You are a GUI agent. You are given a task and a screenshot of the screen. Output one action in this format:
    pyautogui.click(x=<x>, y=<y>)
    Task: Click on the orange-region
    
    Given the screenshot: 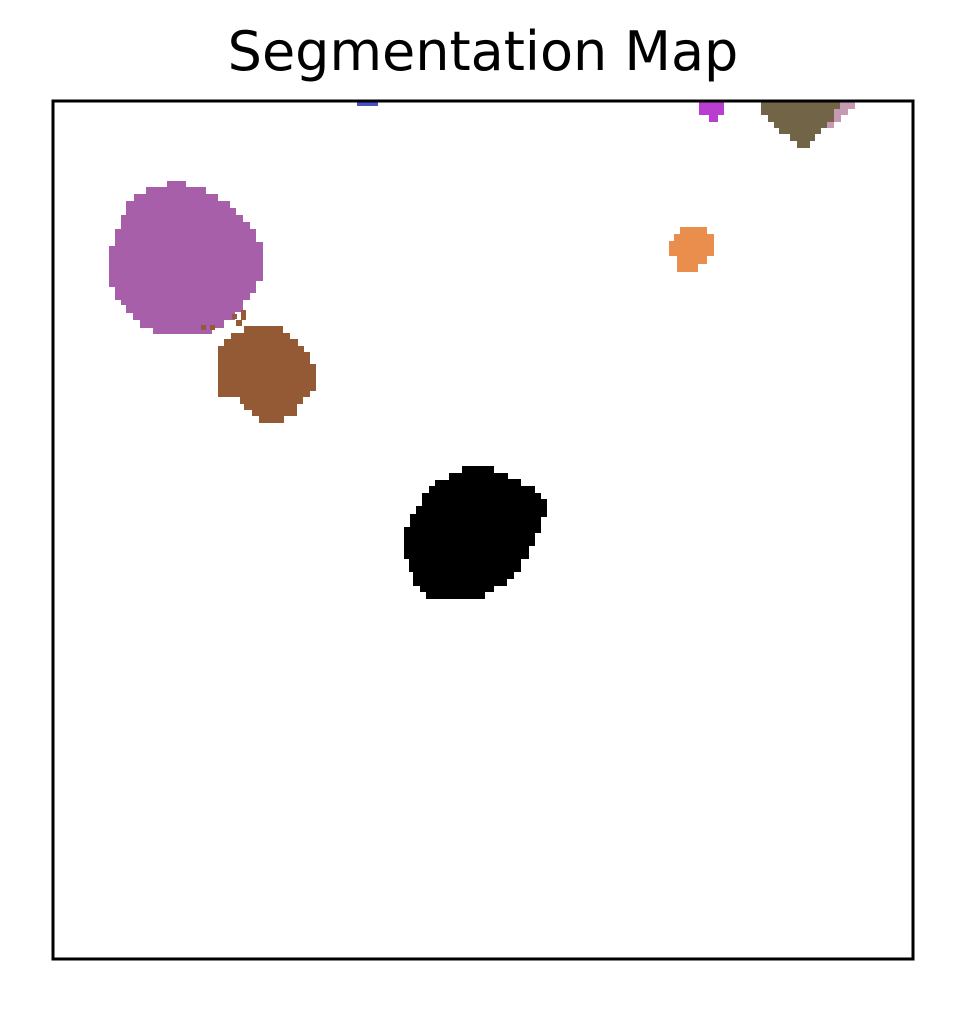 What is the action you would take?
    pyautogui.click(x=691, y=249)
    